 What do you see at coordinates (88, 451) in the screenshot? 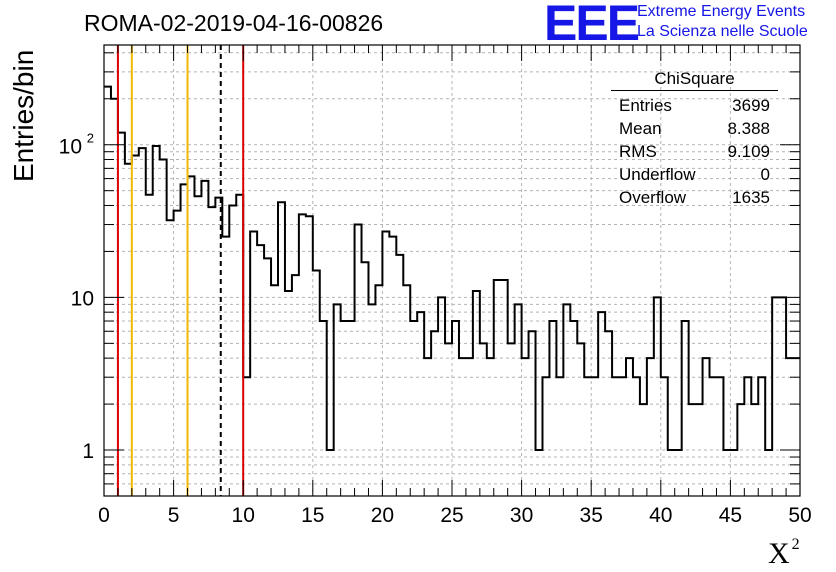
I see `y-tick-label: 1` at bounding box center [88, 451].